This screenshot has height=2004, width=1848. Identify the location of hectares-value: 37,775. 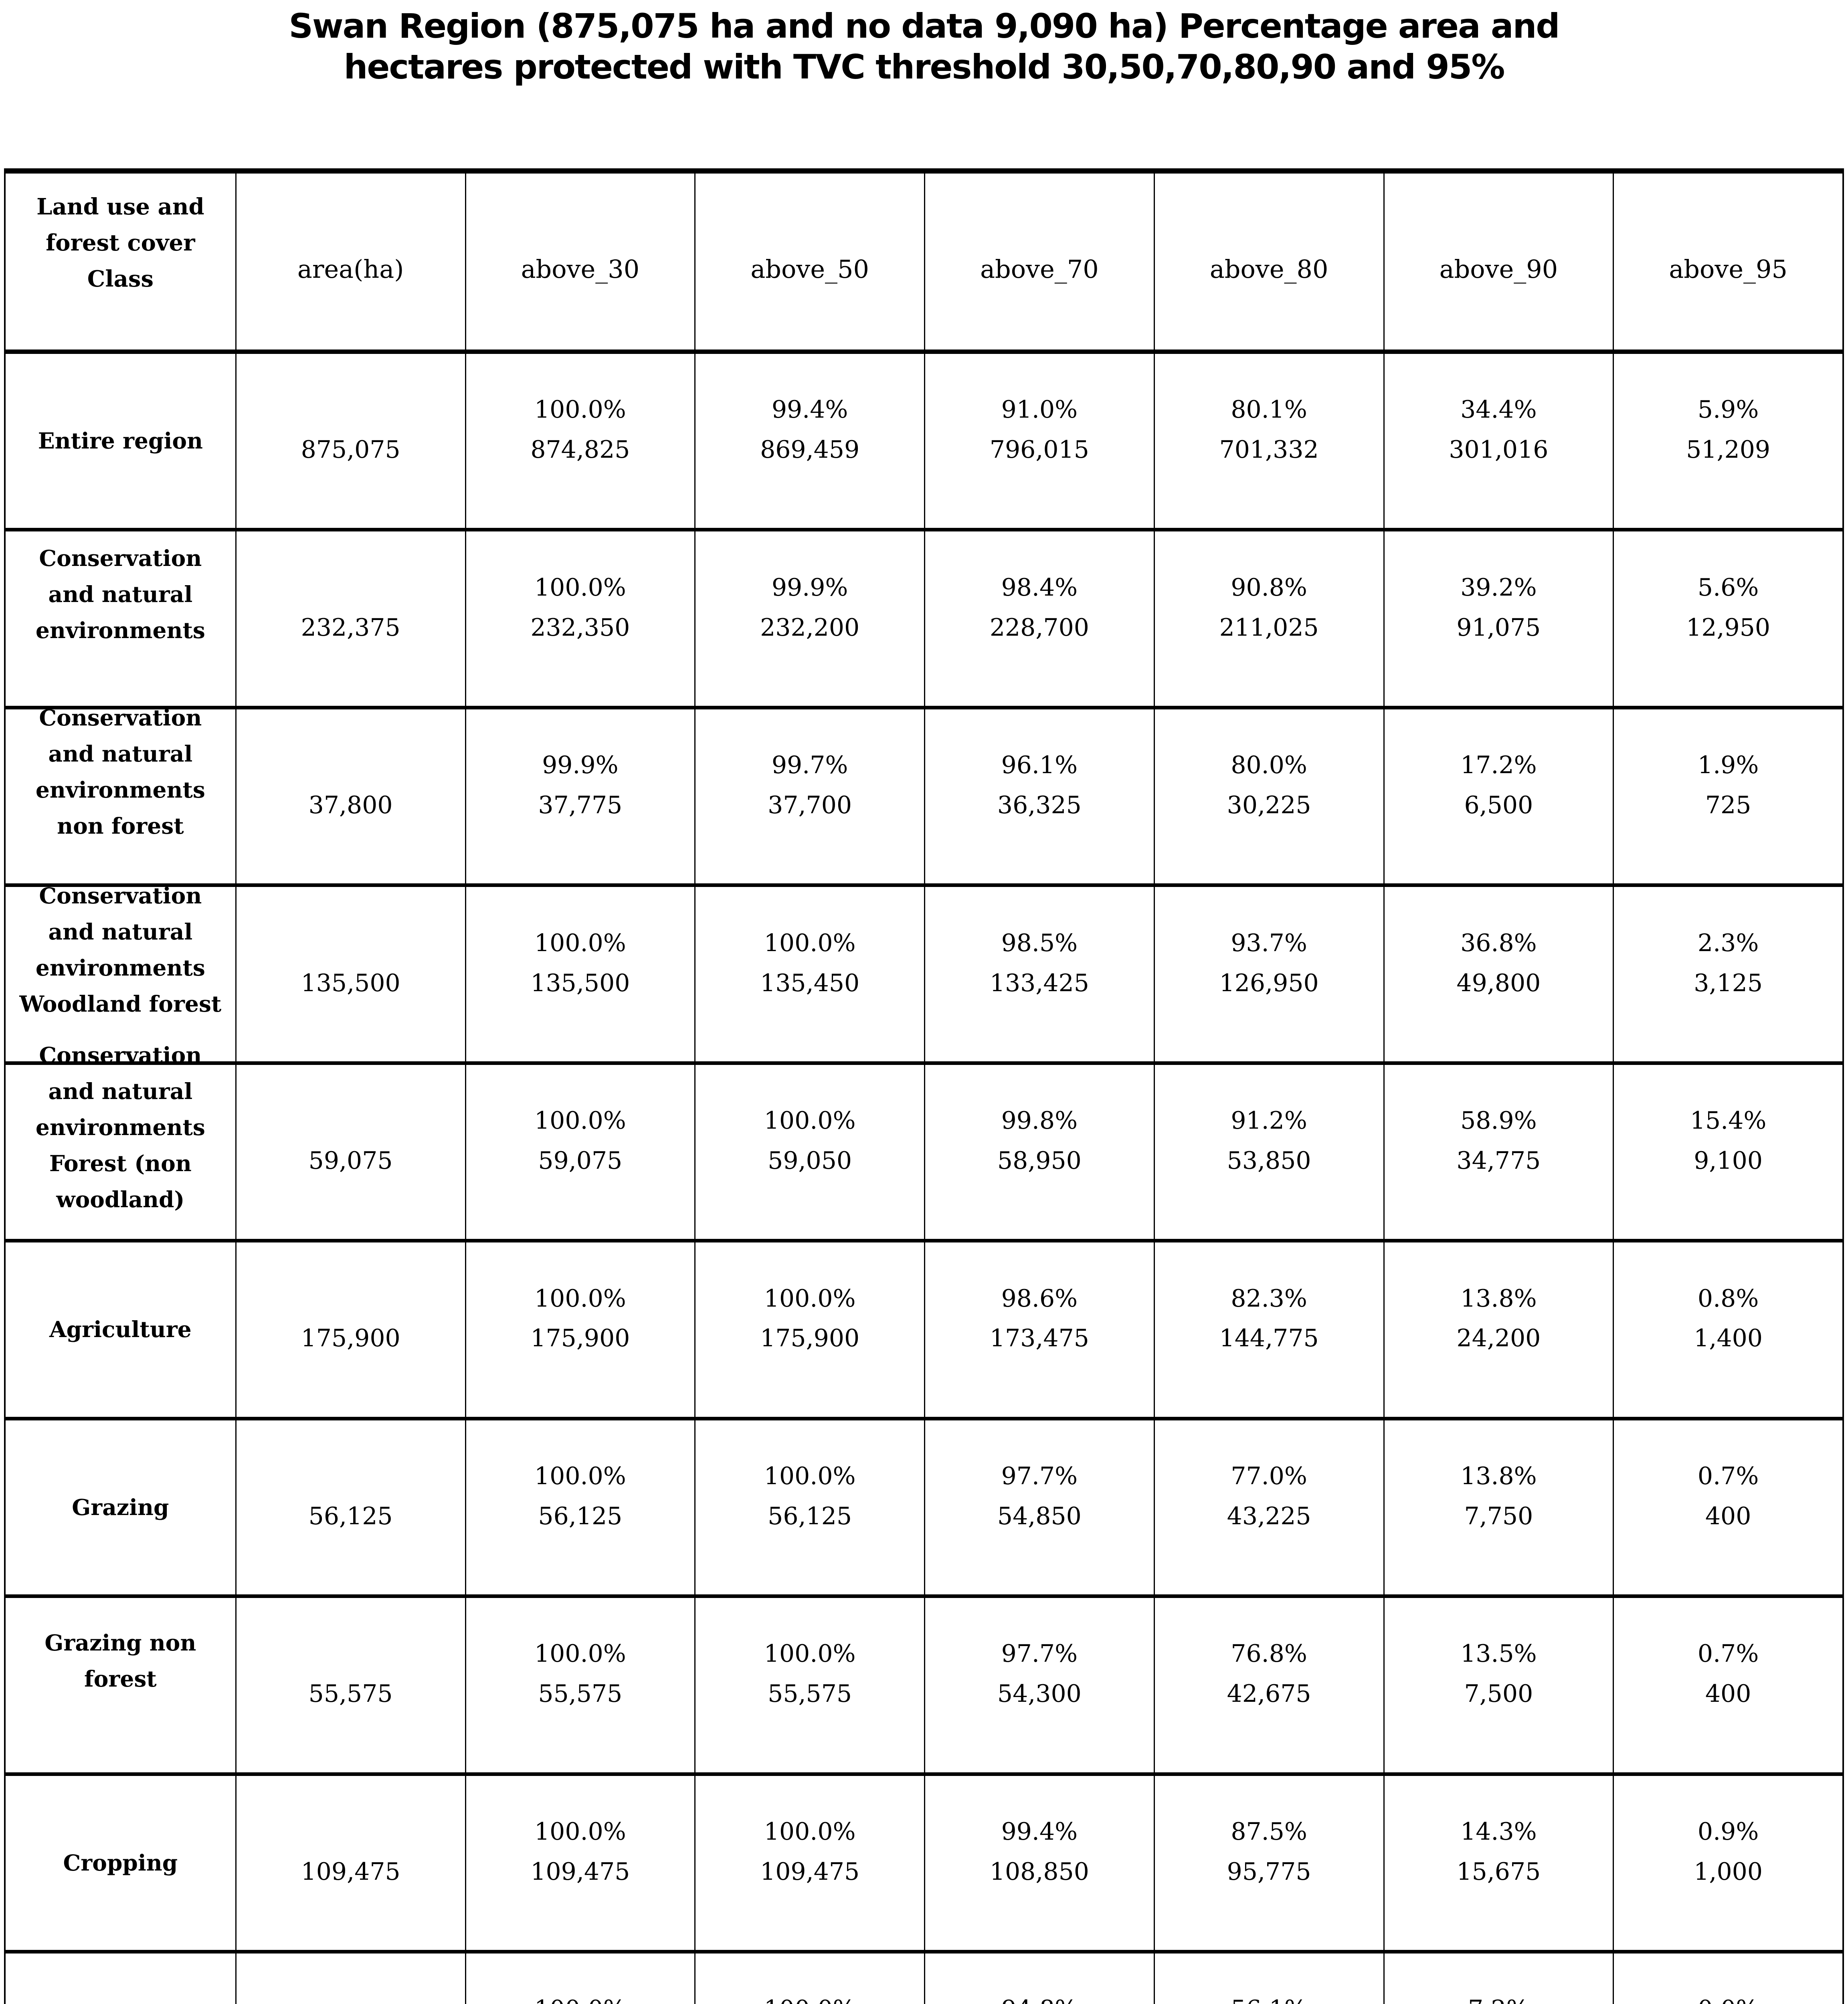
(580, 805).